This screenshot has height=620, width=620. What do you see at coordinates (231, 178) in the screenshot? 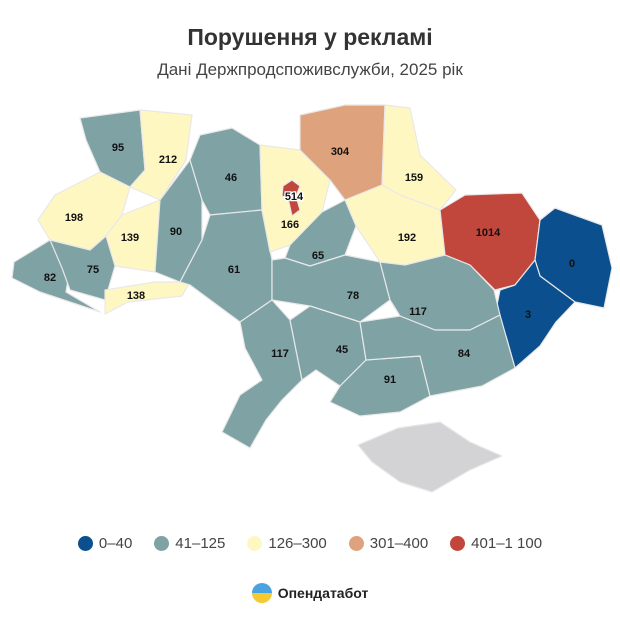
I see `region-value-label: 46` at bounding box center [231, 178].